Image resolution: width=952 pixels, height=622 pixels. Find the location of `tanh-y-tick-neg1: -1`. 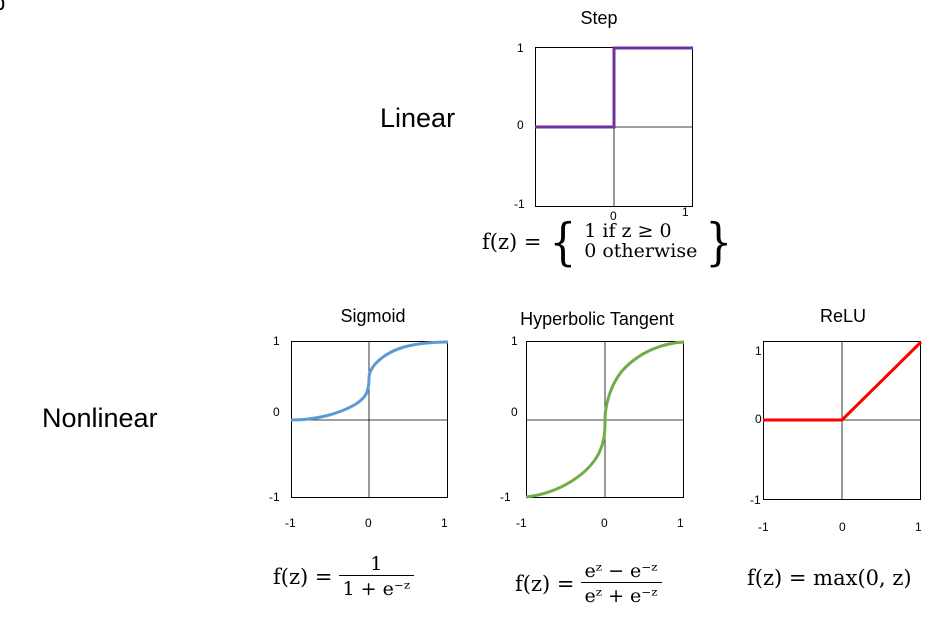

tanh-y-tick-neg1: -1 is located at coordinates (505, 497).